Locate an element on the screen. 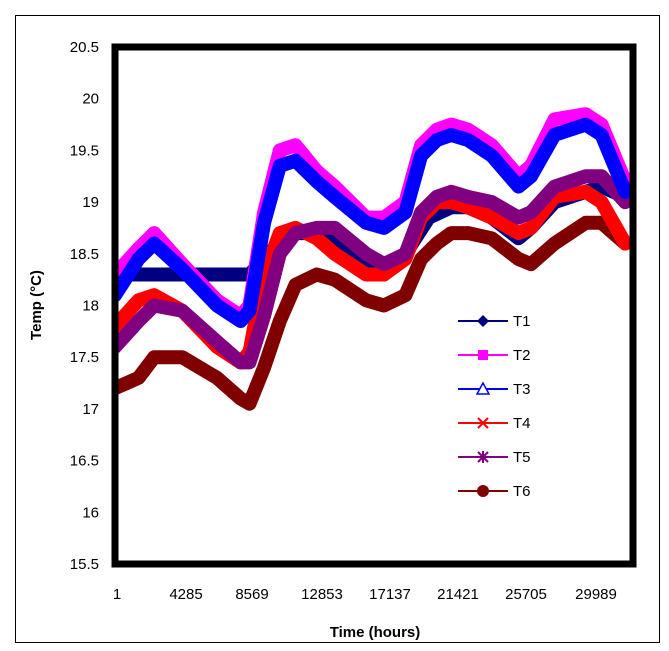 This screenshot has height=651, width=669. y-tick-label: 17 is located at coordinates (90, 409).